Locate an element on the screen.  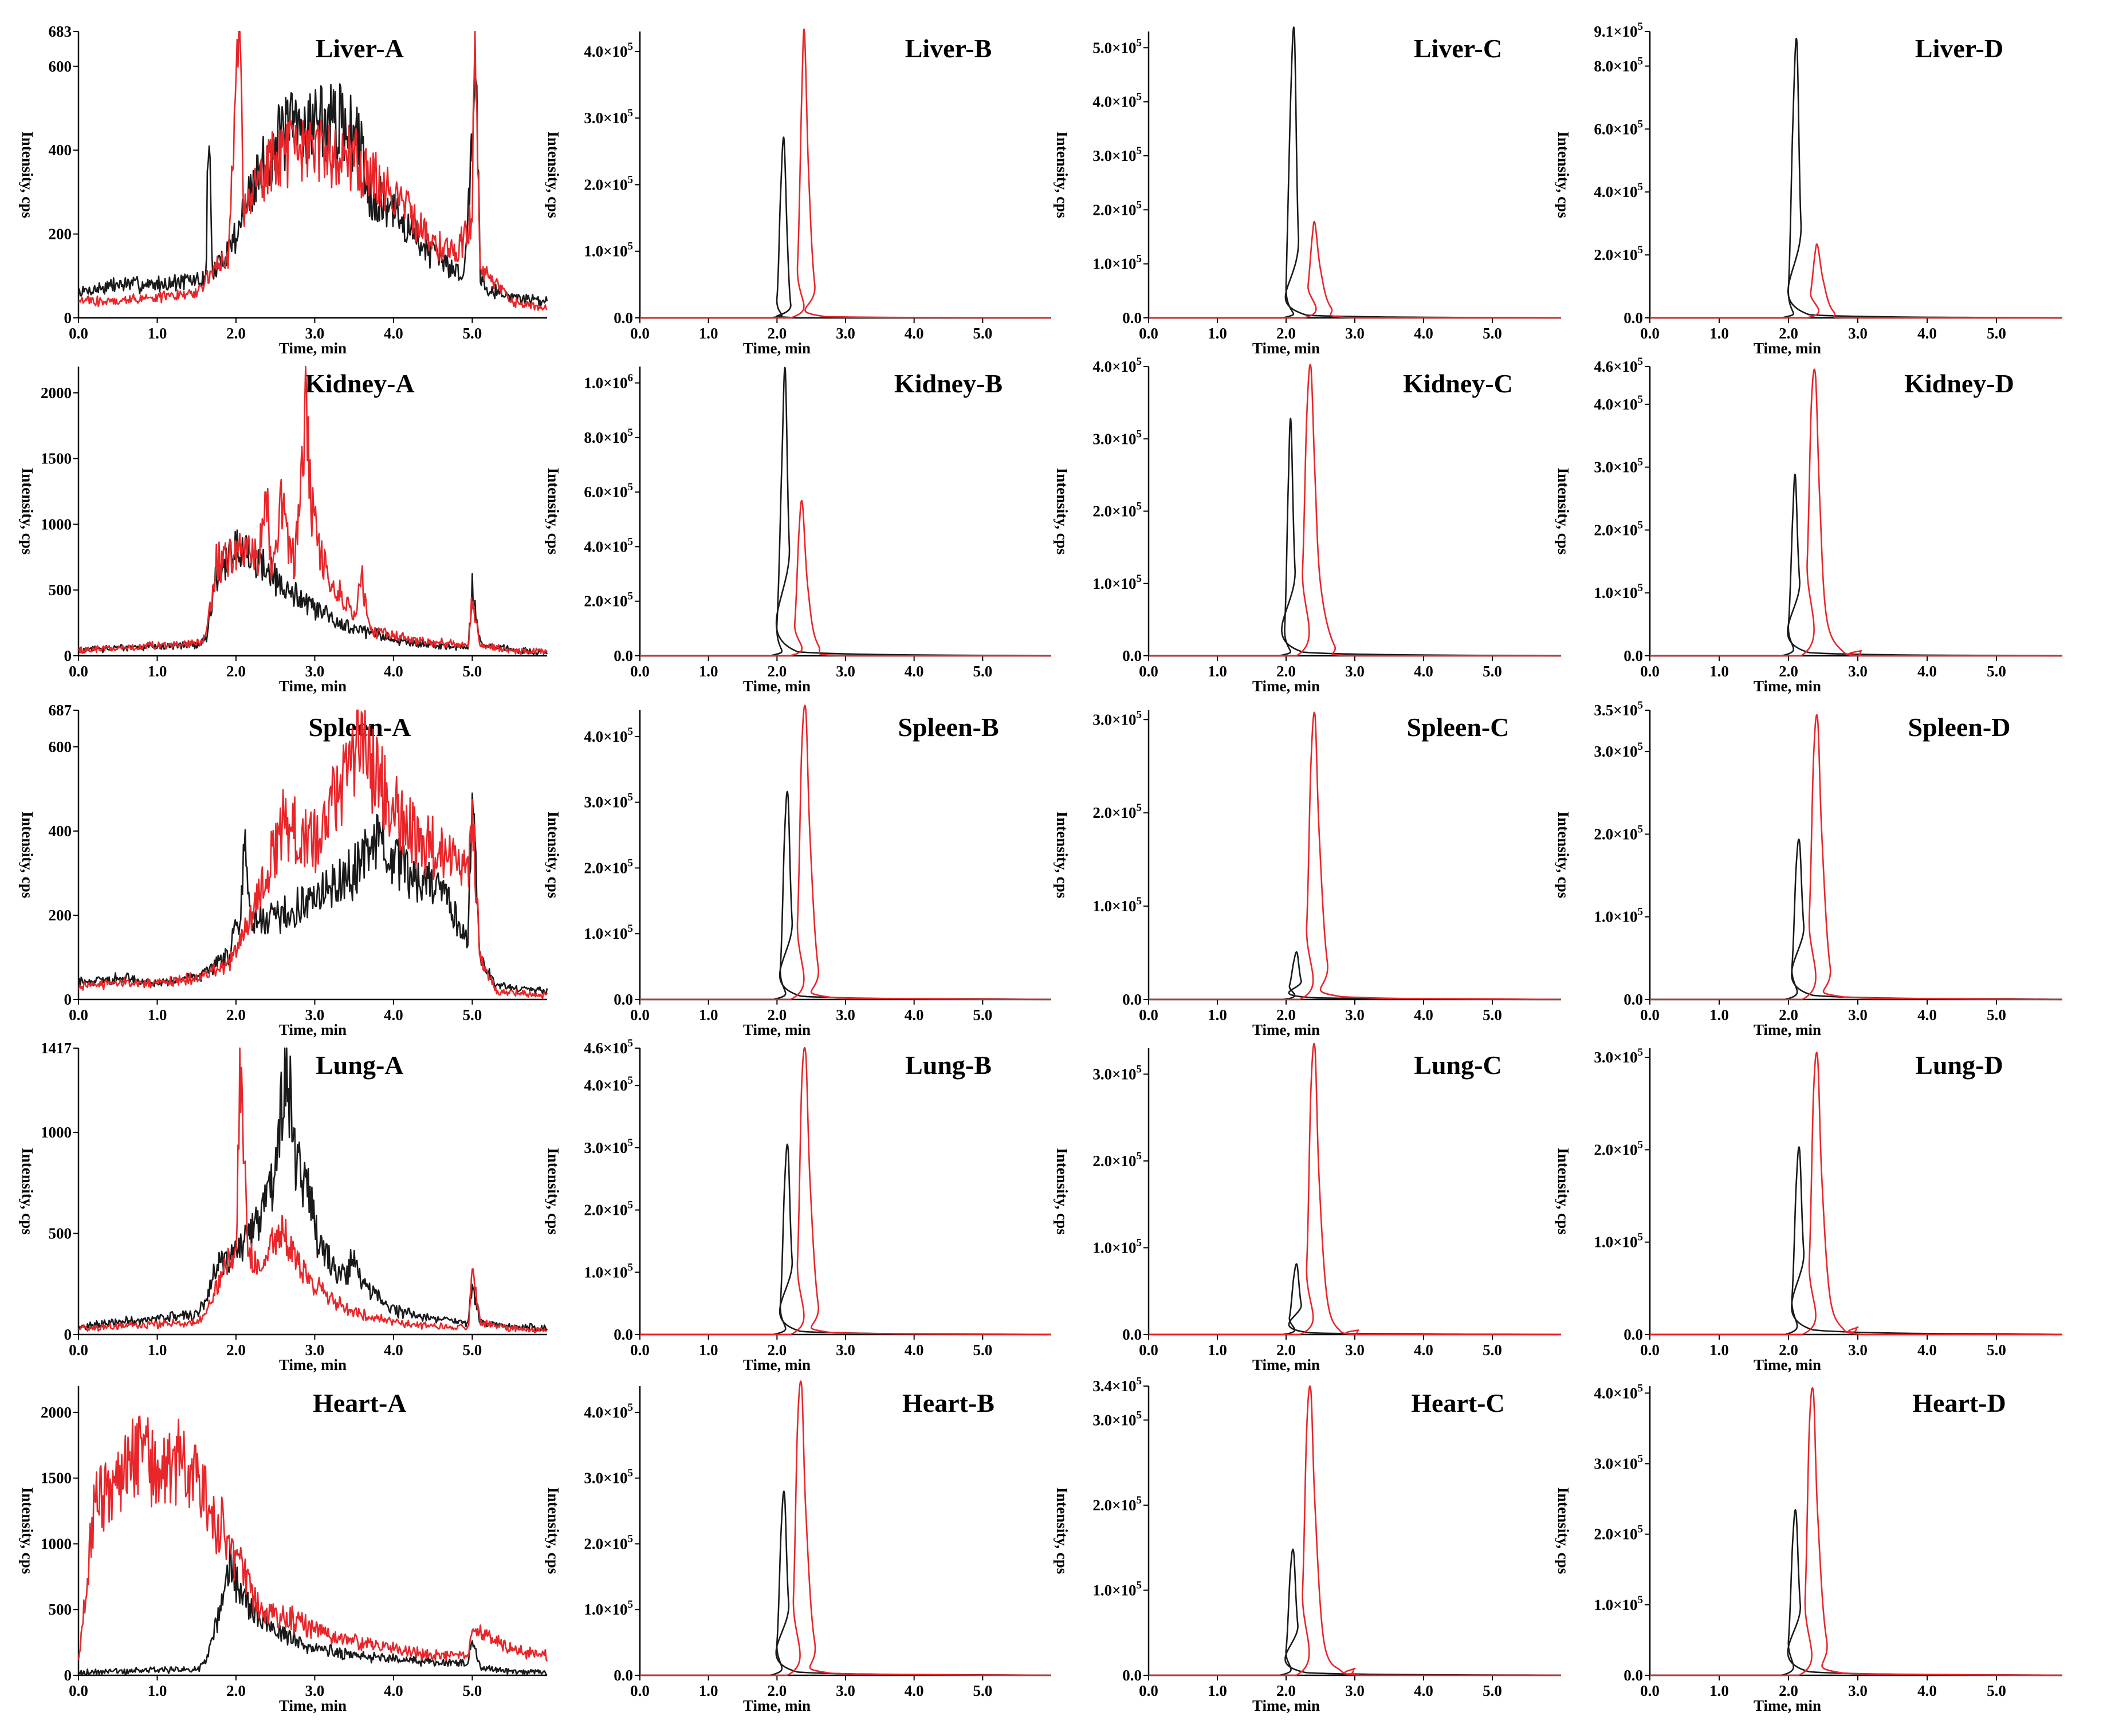
heart-d-black-trace is located at coordinates (1856, 1592).